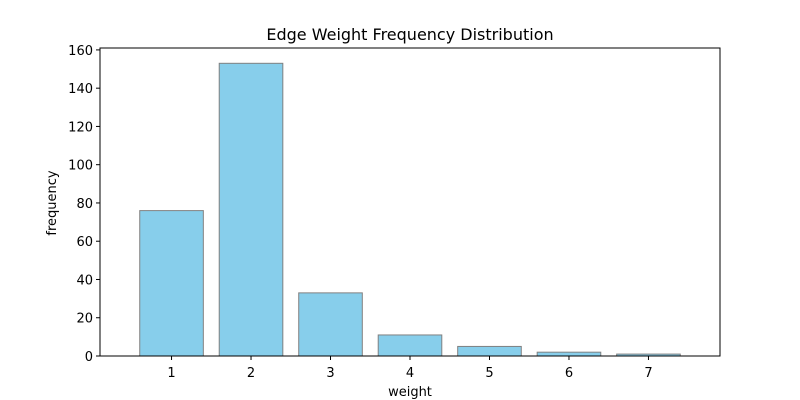 This screenshot has width=800, height=400. I want to click on x-axis-ticks: 1 2 3 4 5 6 7, so click(410, 368).